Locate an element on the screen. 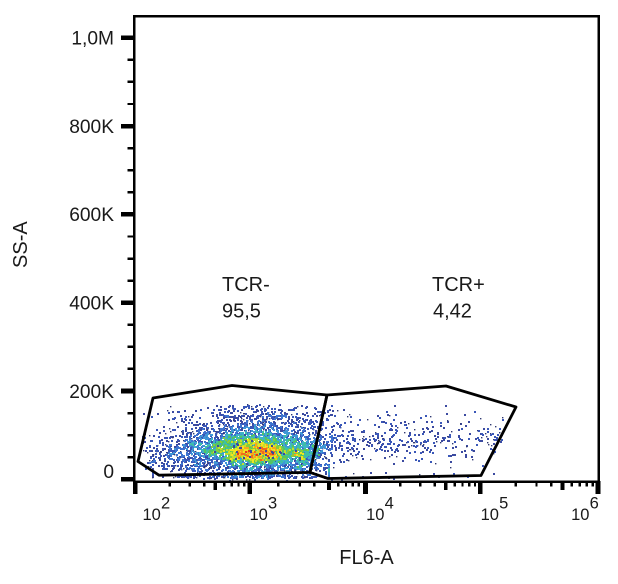 The width and height of the screenshot is (618, 584). svg-text: TCR+ is located at coordinates (458, 285).